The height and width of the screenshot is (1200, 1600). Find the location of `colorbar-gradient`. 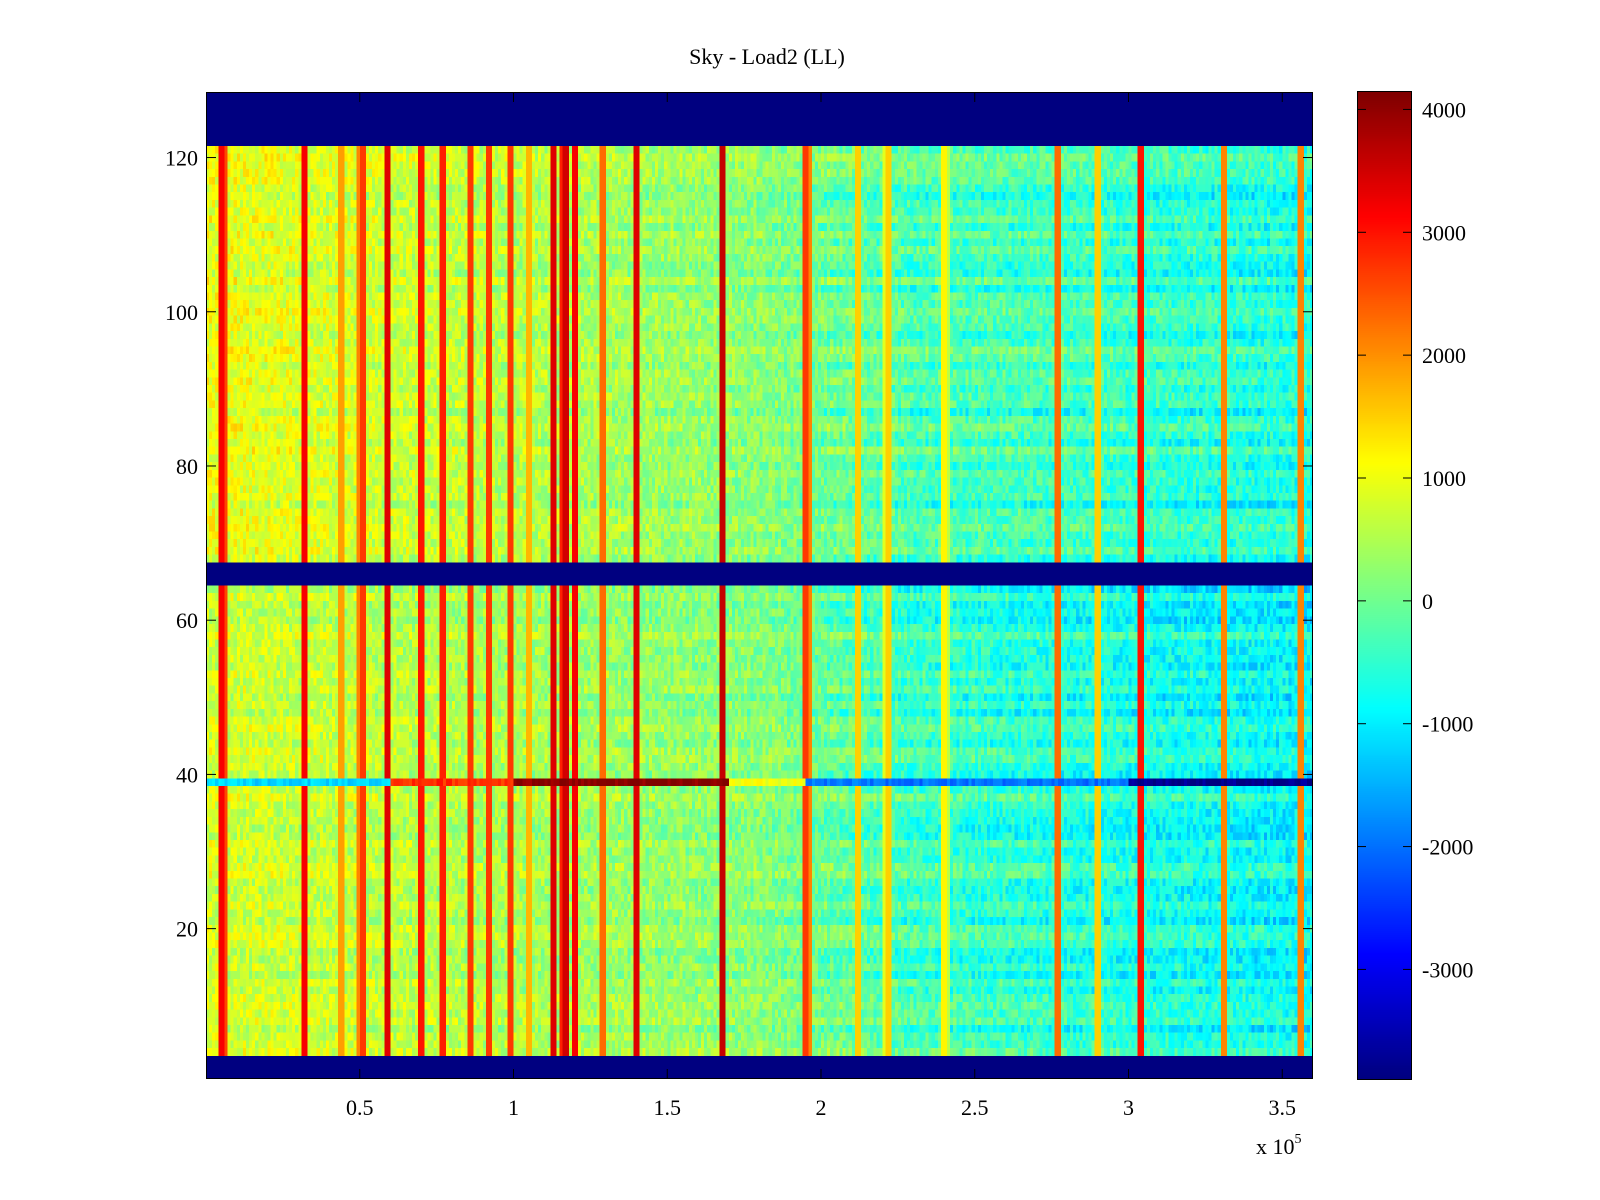

colorbar-gradient is located at coordinates (1384, 585).